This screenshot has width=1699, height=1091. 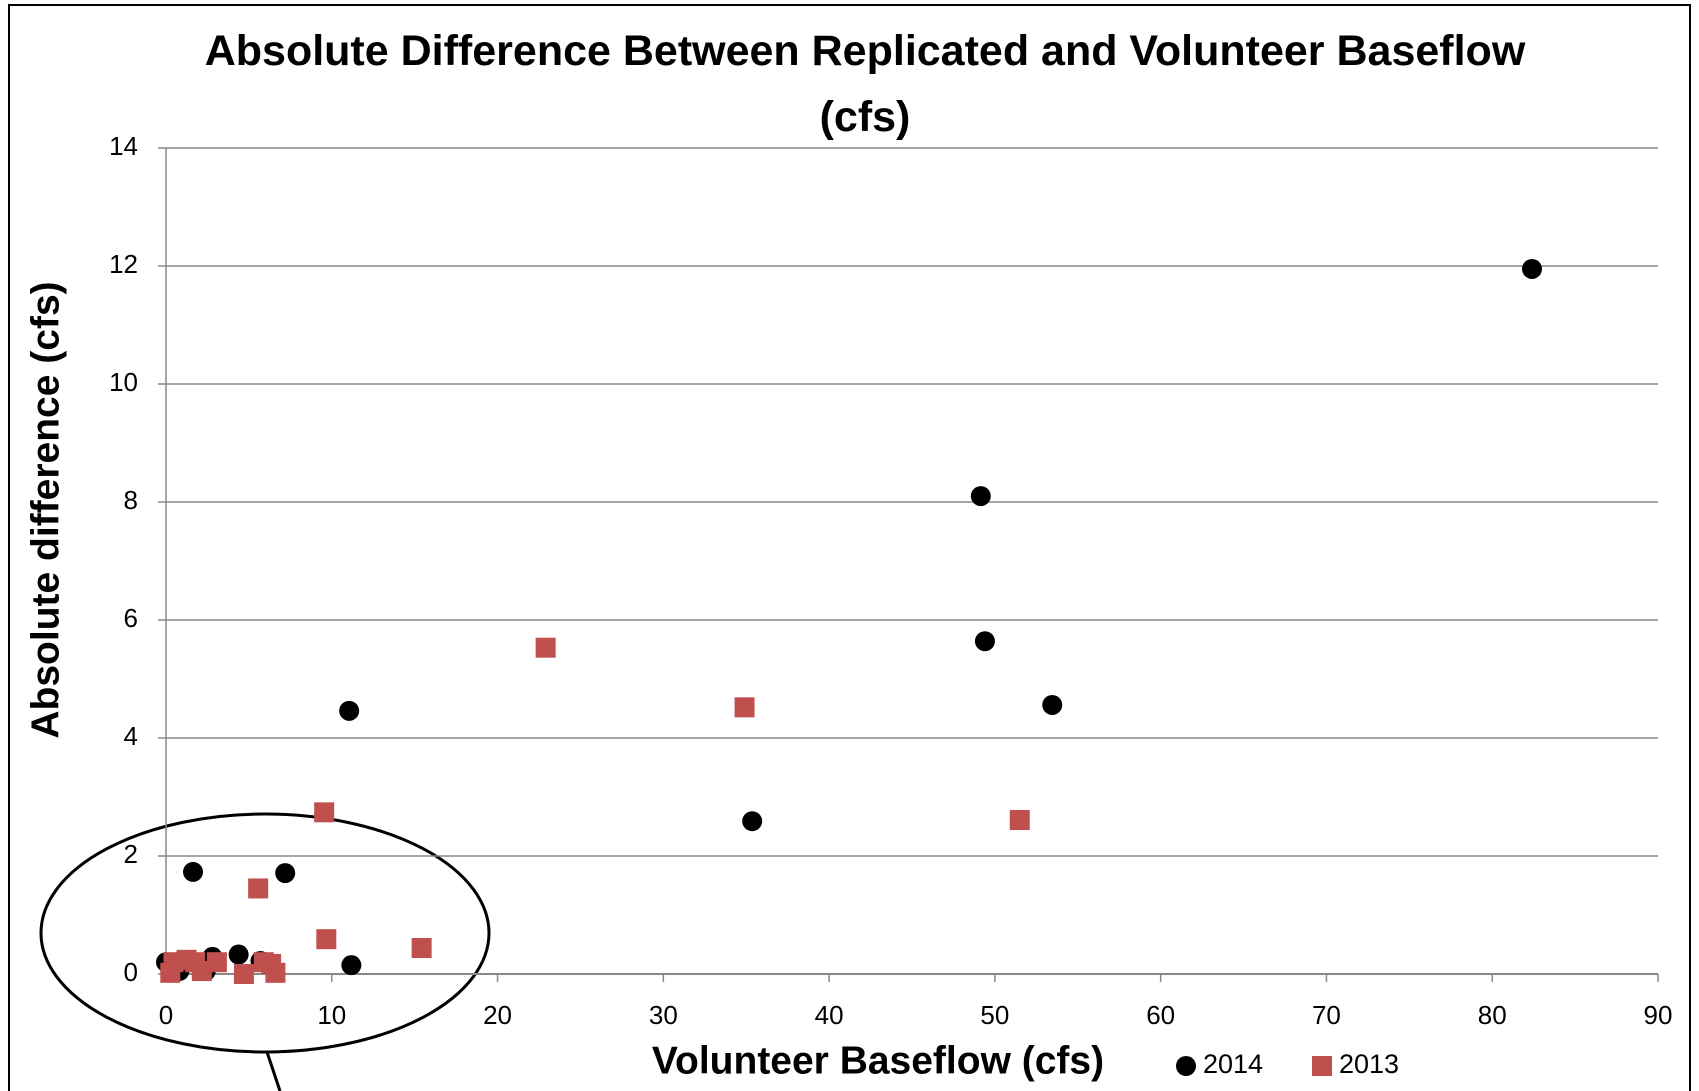 I want to click on legend-label: 2013, so click(x=1369, y=1064).